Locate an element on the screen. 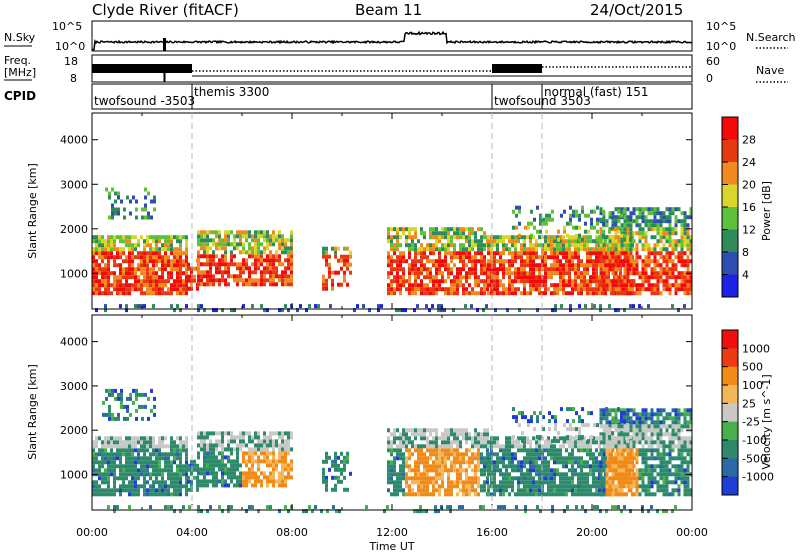 The image size is (800, 554). date-title: 24/Oct/2015 is located at coordinates (636, 10).